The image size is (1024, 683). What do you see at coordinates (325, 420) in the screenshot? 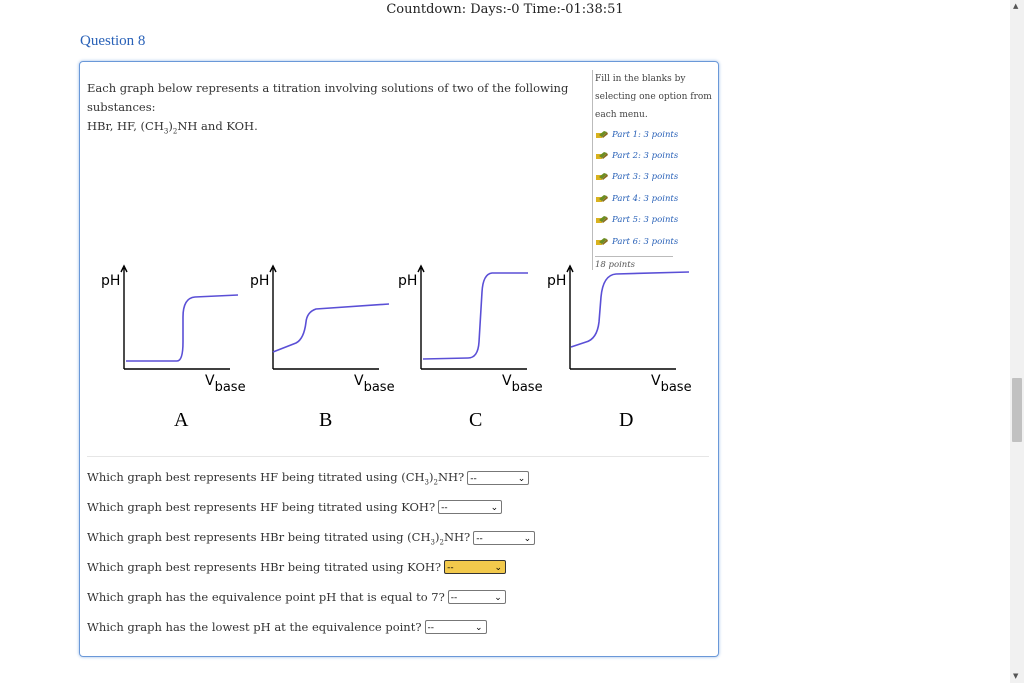
I see `graph-letter-label: B` at bounding box center [325, 420].